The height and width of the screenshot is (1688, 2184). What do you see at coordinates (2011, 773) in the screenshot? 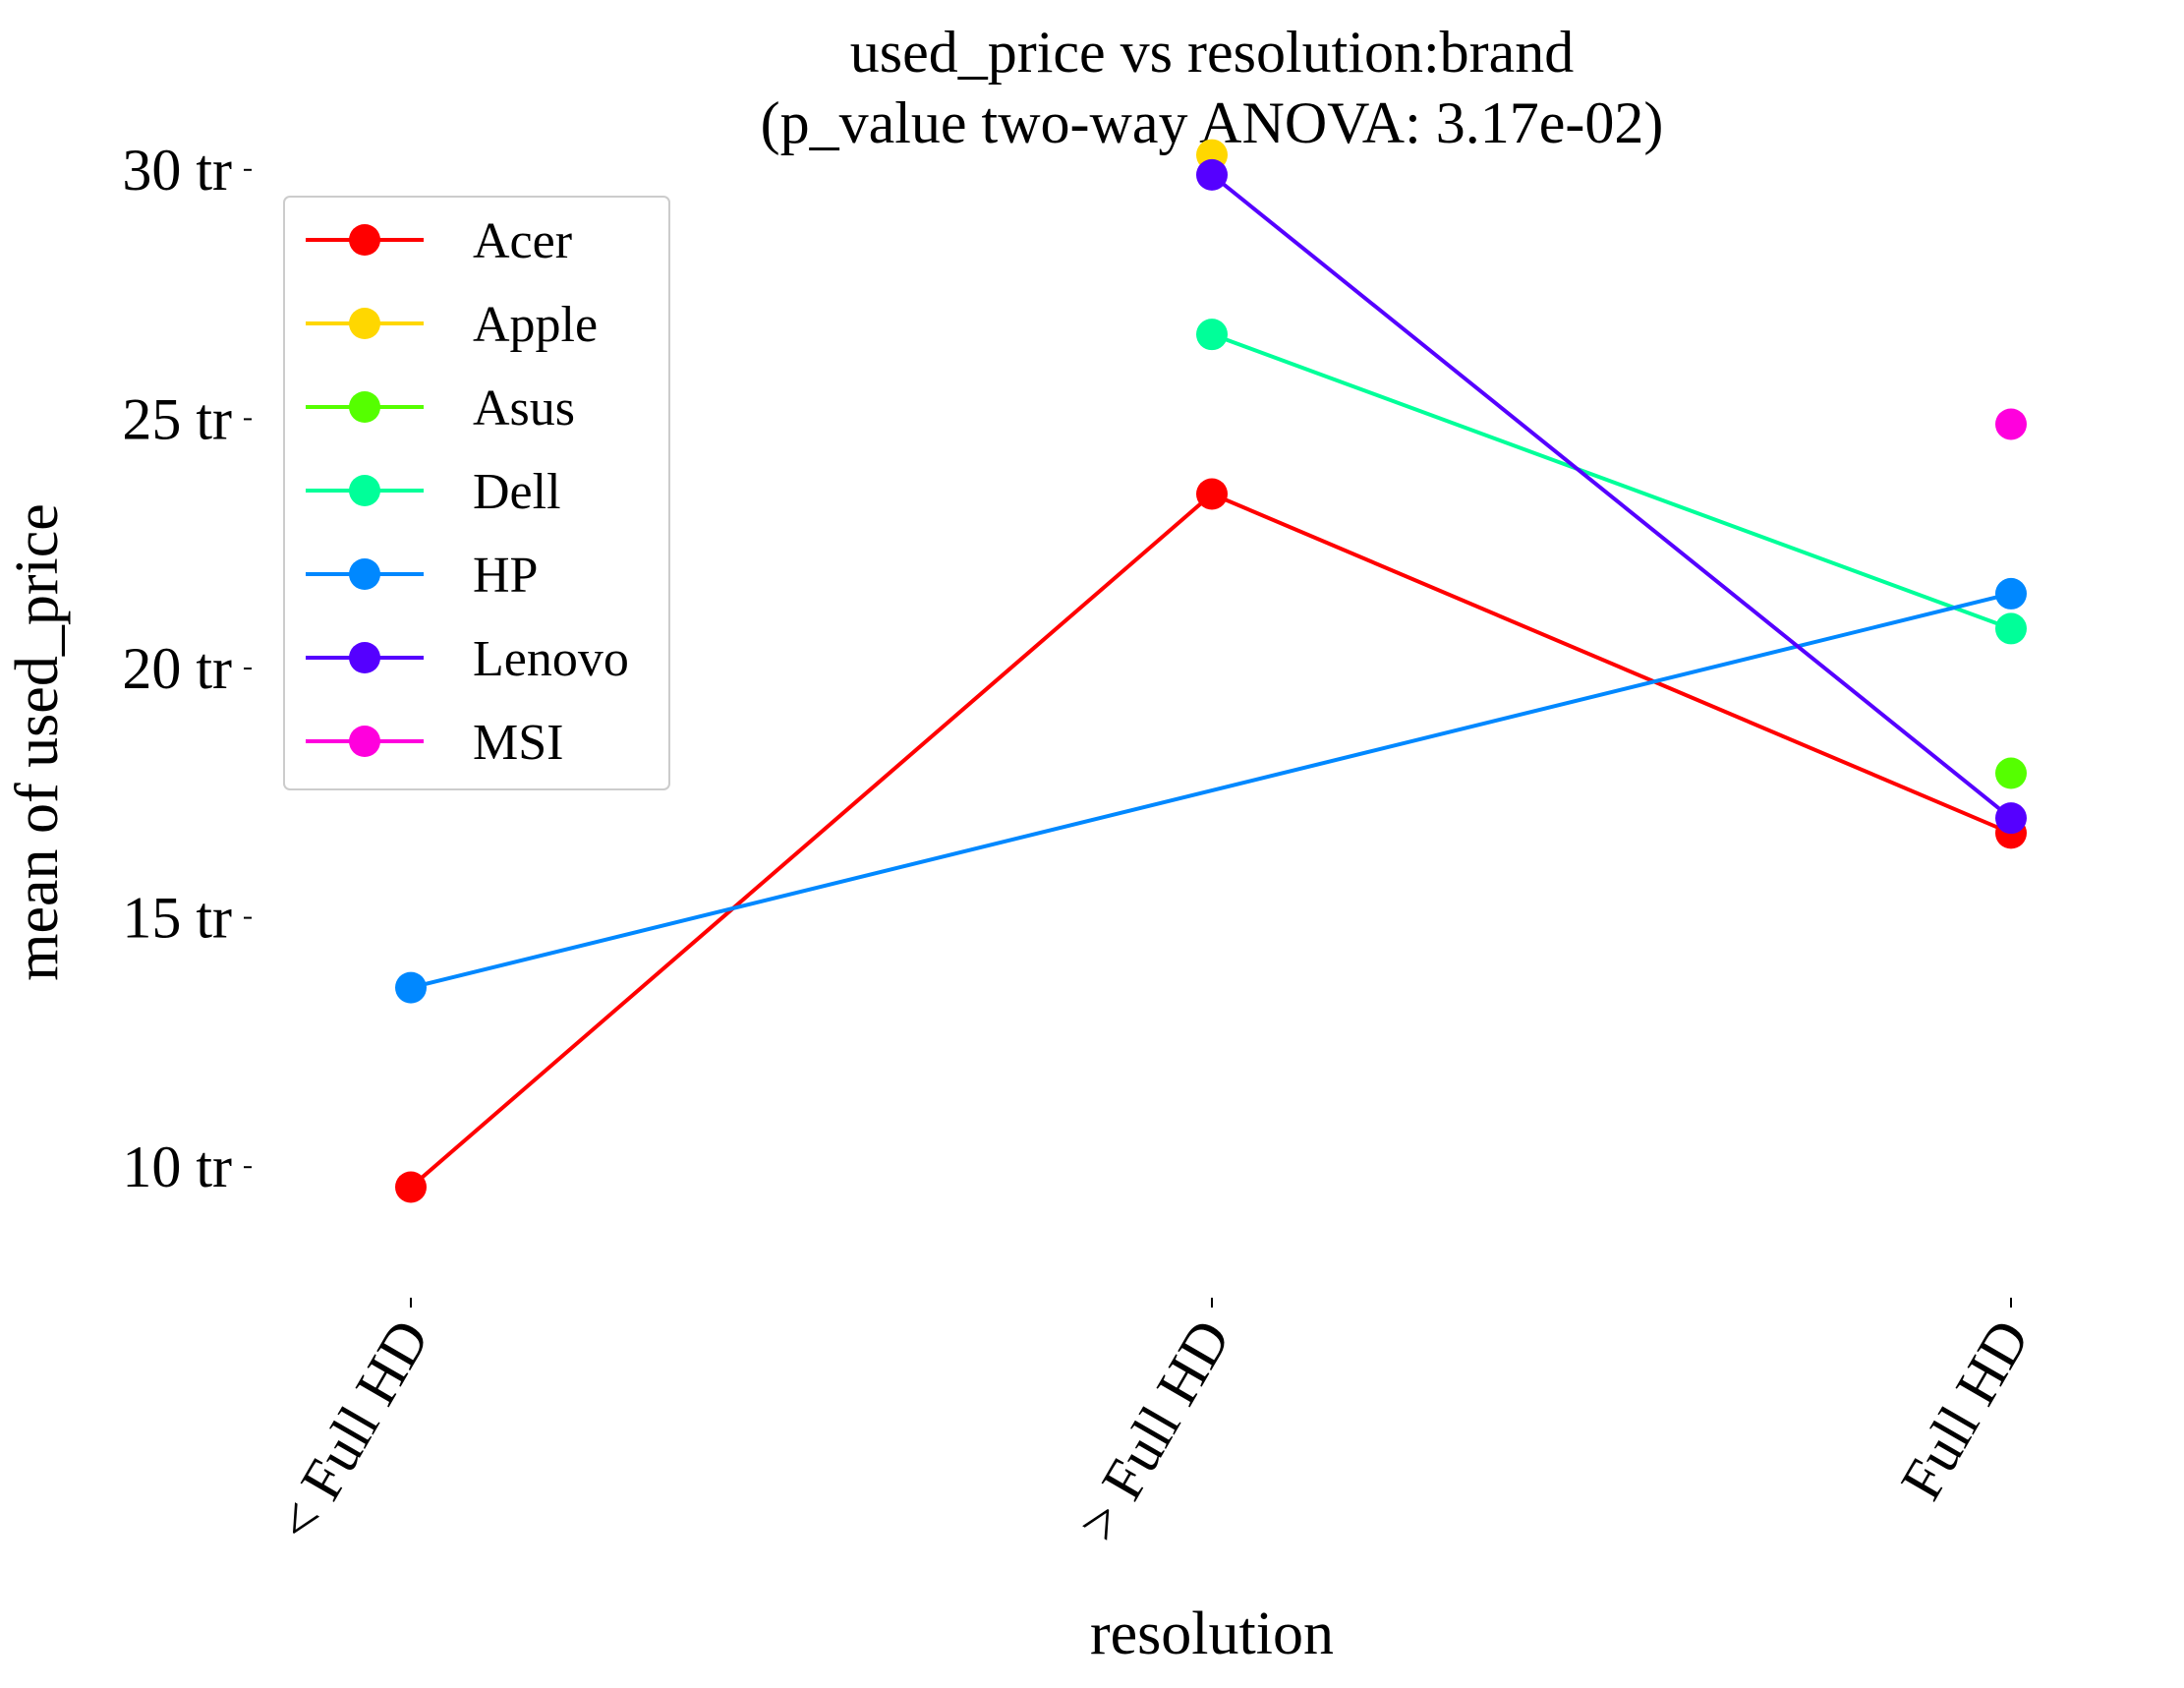
I see `data-point-asus` at bounding box center [2011, 773].